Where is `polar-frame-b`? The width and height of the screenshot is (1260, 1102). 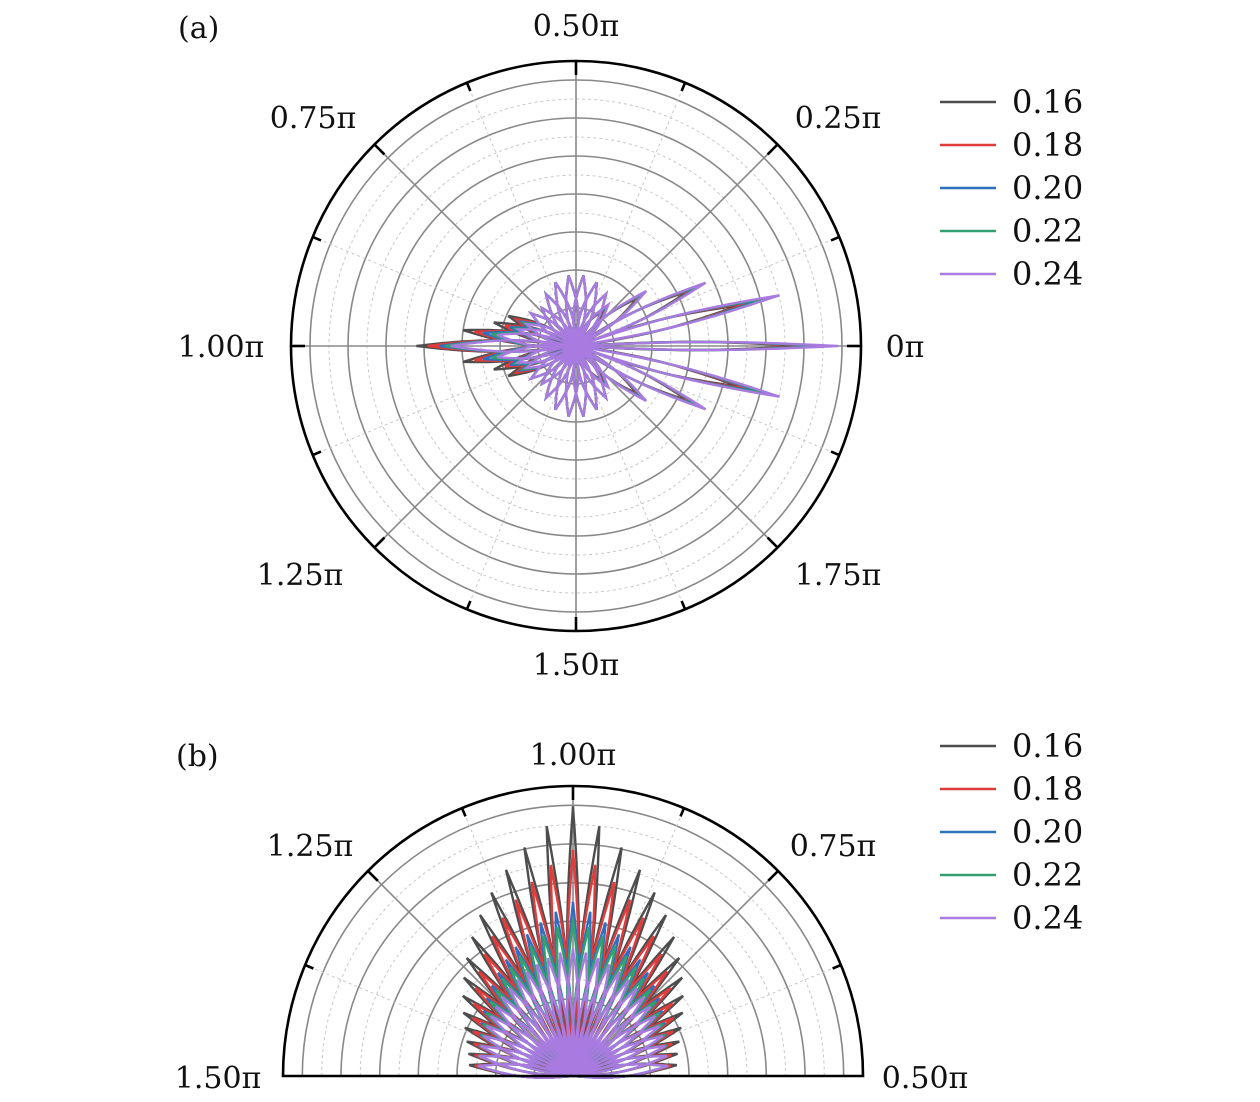
polar-frame-b is located at coordinates (573, 931).